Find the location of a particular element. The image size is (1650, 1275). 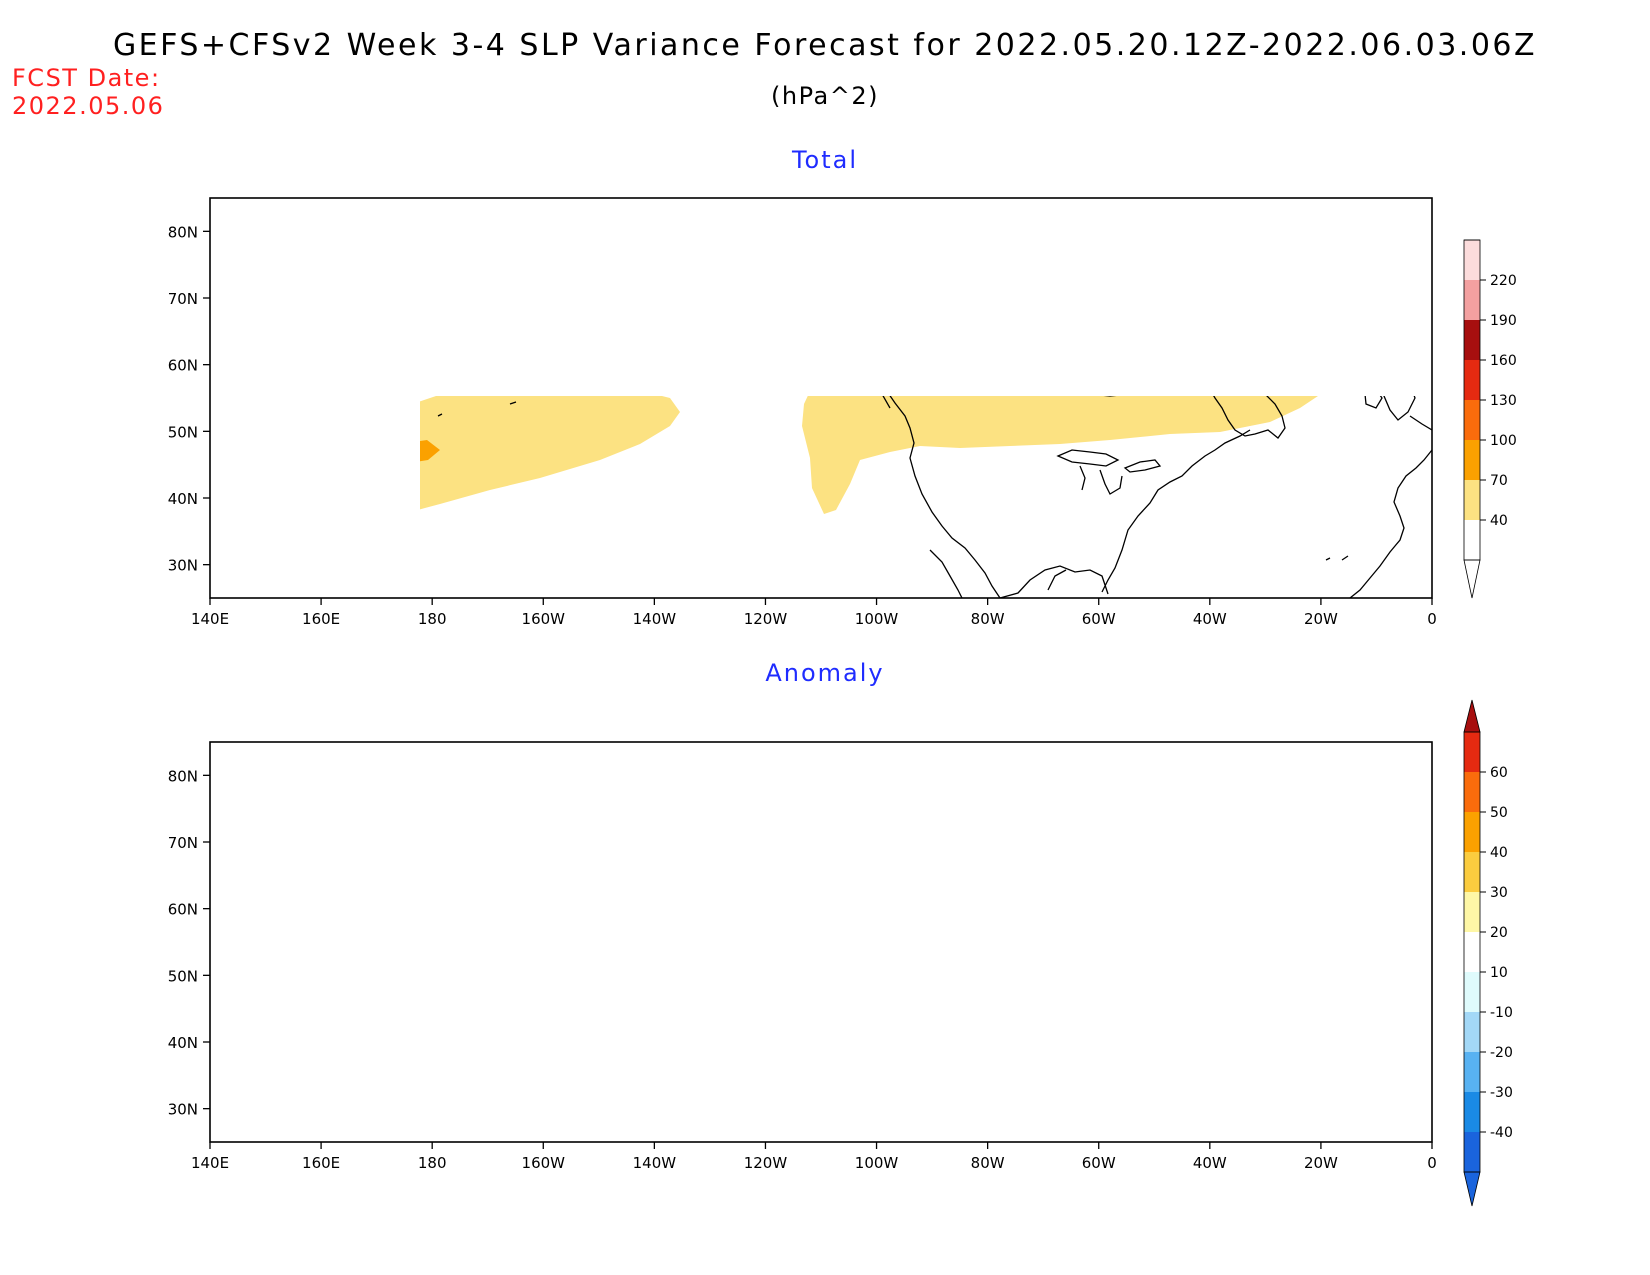

colorbar-label: 10 is located at coordinates (1499, 973).